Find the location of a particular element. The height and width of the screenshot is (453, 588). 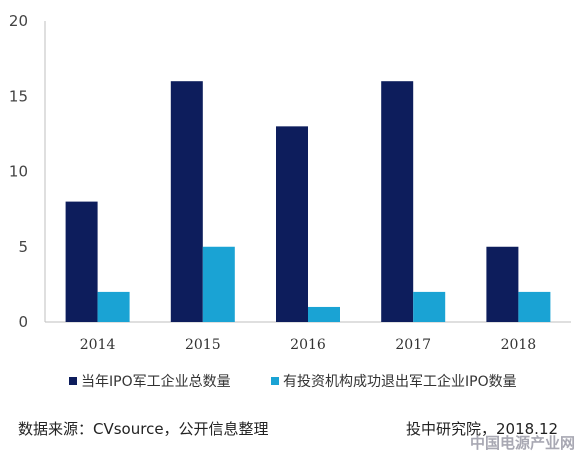

x-tick-label: 2015 is located at coordinates (203, 345).